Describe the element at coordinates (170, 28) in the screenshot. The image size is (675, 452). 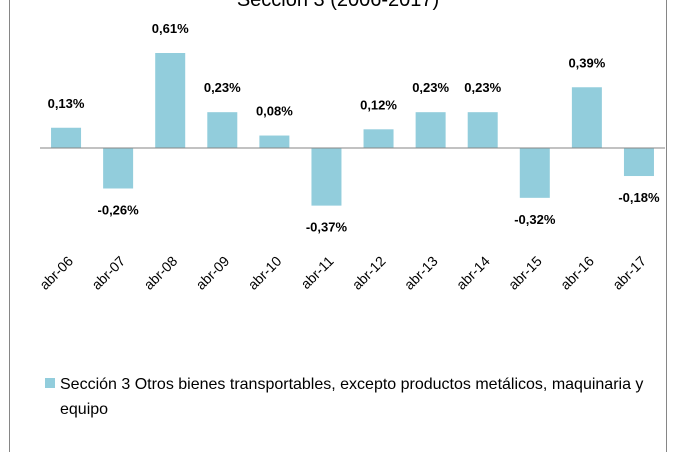
I see `data-label: 0,61%` at that location.